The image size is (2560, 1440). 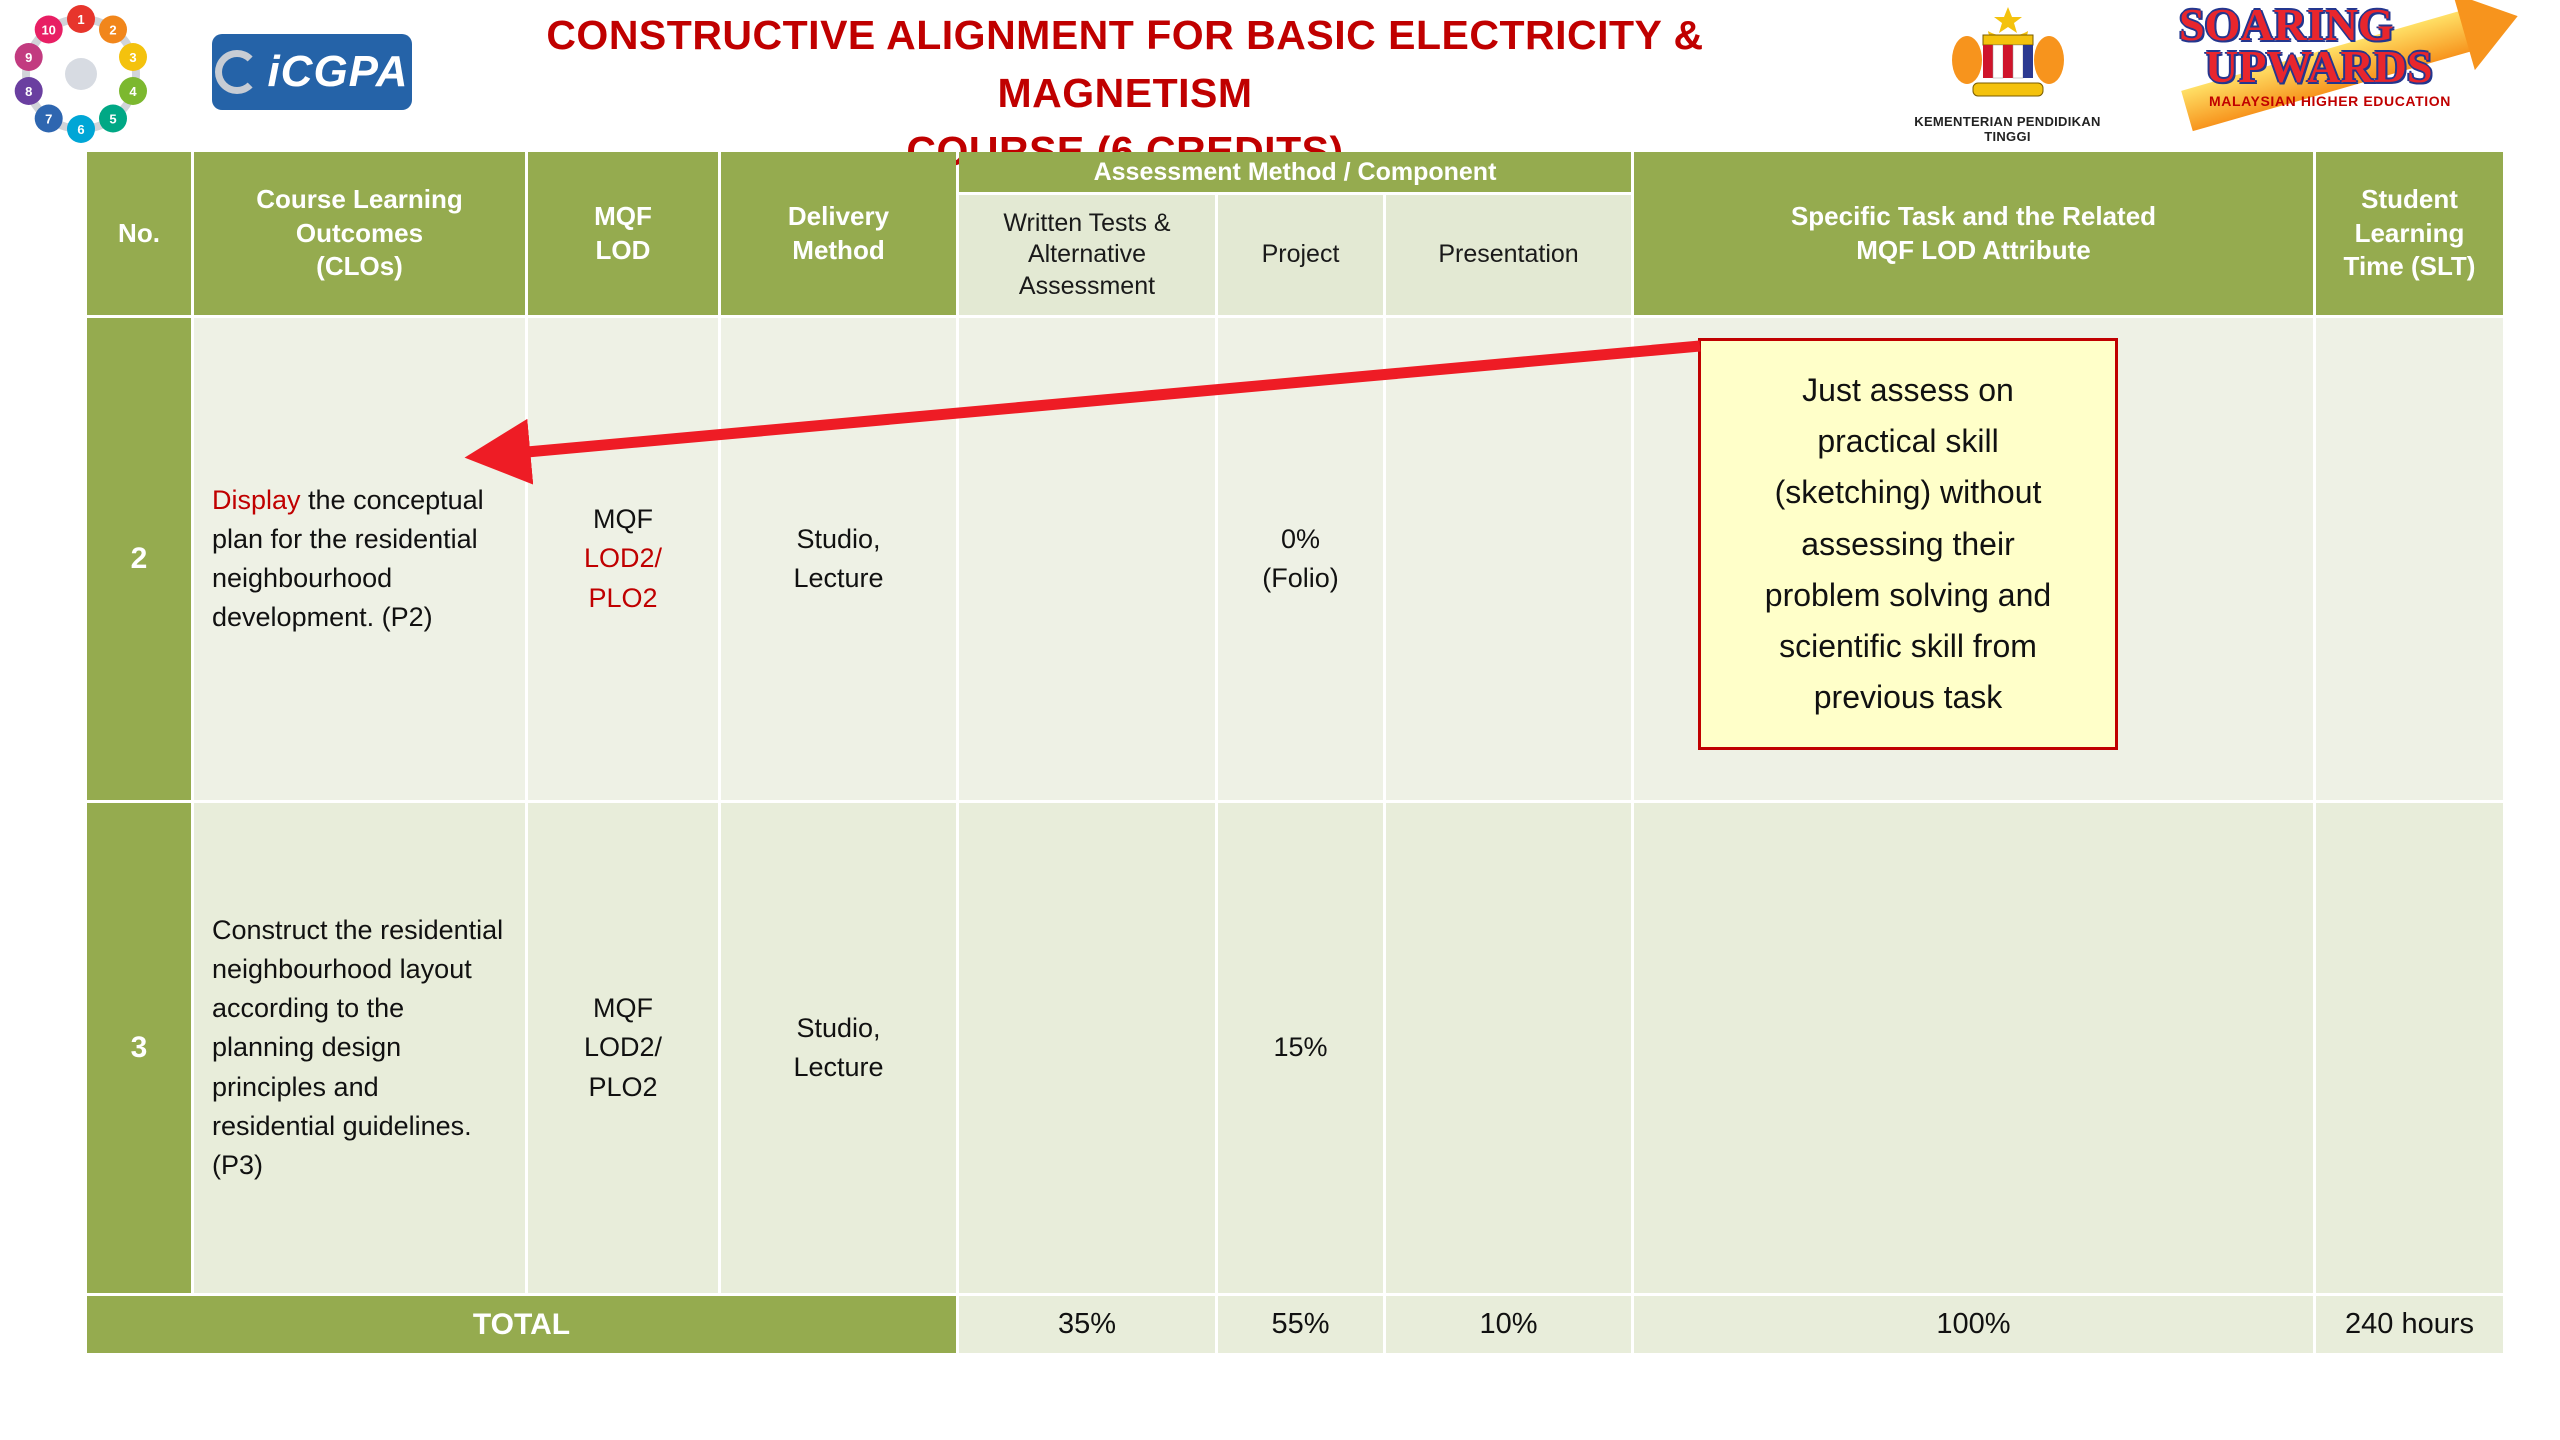 I want to click on soaring-line2: UPWARDS, so click(x=2319, y=66).